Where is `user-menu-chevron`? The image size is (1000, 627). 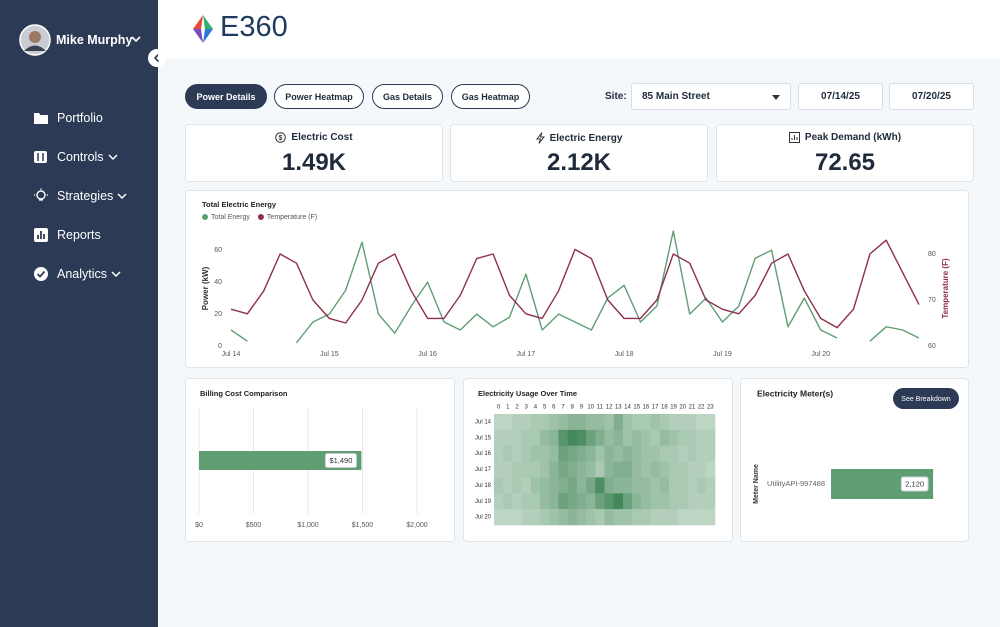
user-menu-chevron is located at coordinates (136, 39).